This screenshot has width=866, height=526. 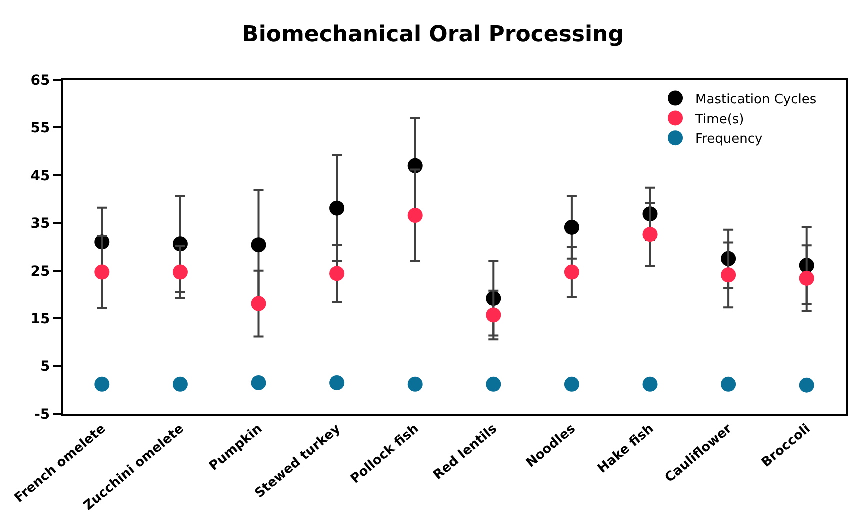 What do you see at coordinates (42, 414) in the screenshot?
I see `y-tick-label: -5` at bounding box center [42, 414].